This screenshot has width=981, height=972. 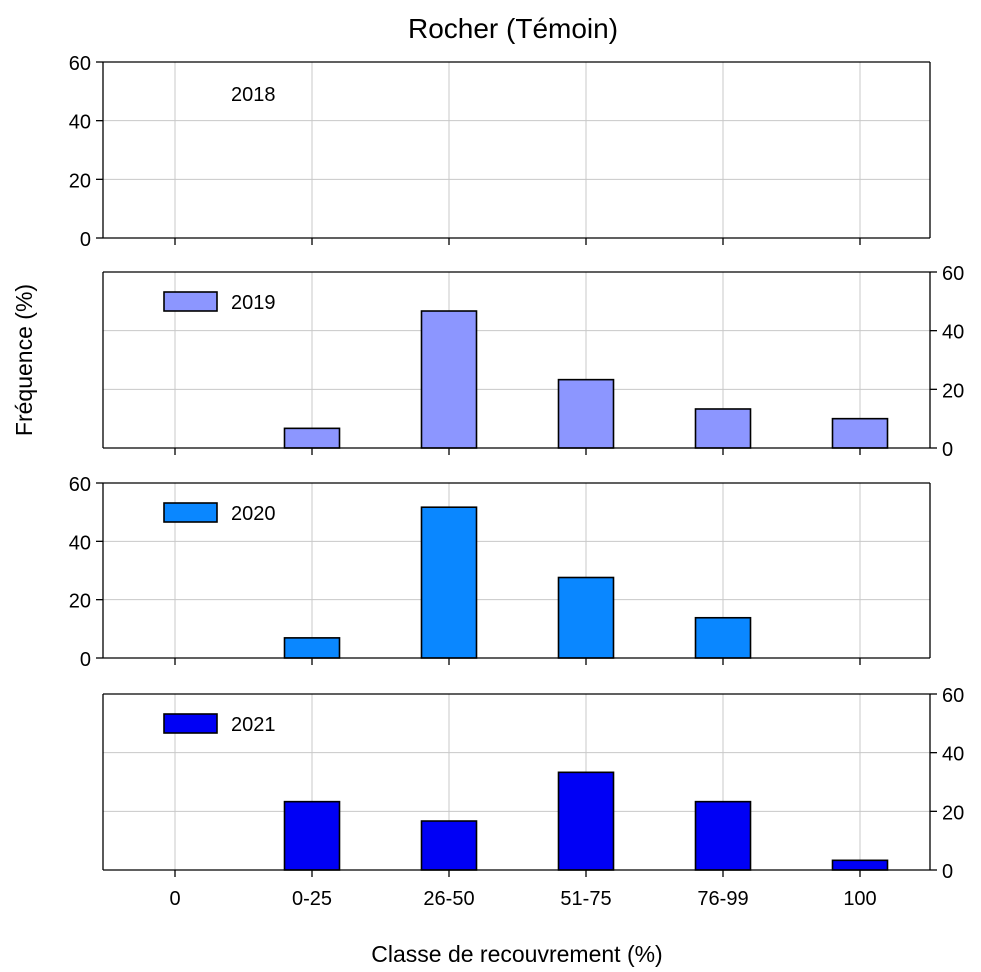 What do you see at coordinates (24, 360) in the screenshot?
I see `y-axis-label: Fréquence (%)` at bounding box center [24, 360].